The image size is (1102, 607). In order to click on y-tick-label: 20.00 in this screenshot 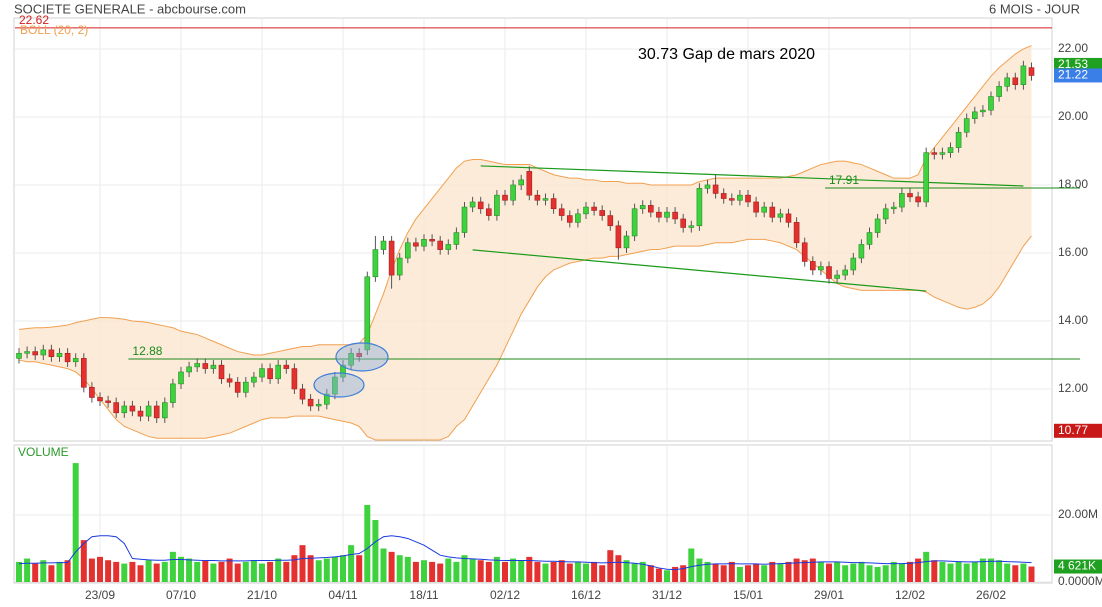, I will do `click(1073, 116)`.